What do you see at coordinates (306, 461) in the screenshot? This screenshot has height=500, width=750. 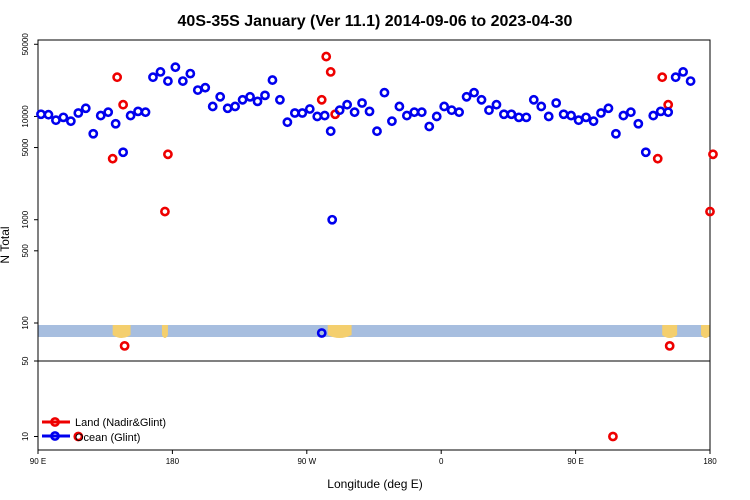 I see `x-tick-label-2: 90 W` at bounding box center [306, 461].